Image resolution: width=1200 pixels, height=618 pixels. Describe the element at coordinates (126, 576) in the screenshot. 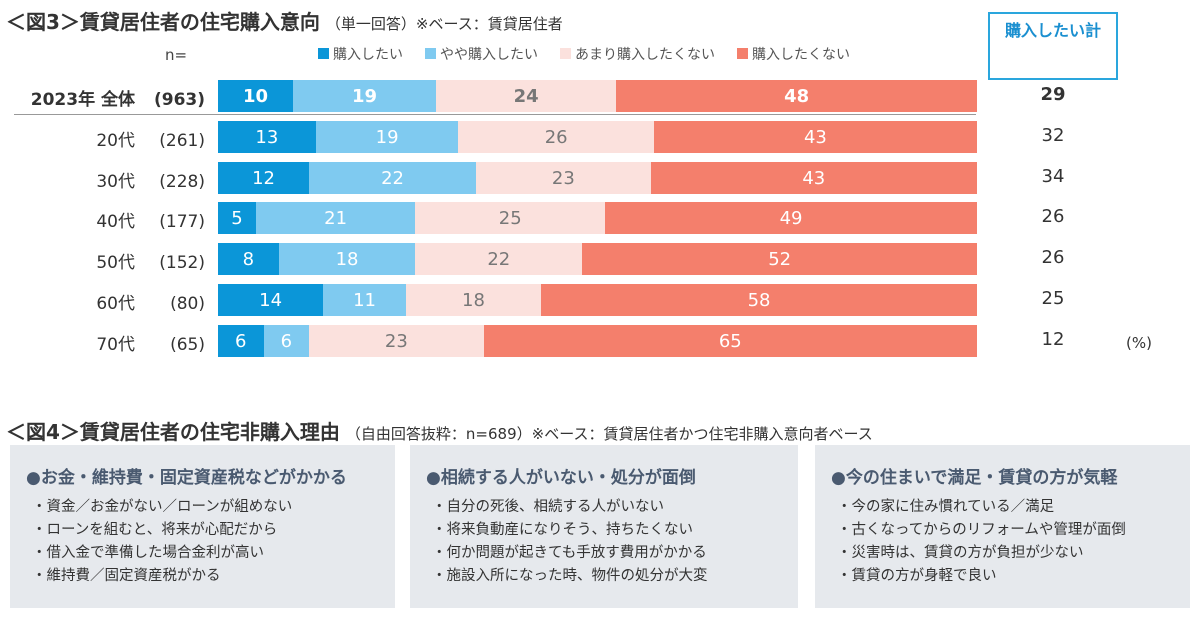

I see `reason-item: ・維持費／固定資産税がかる` at that location.